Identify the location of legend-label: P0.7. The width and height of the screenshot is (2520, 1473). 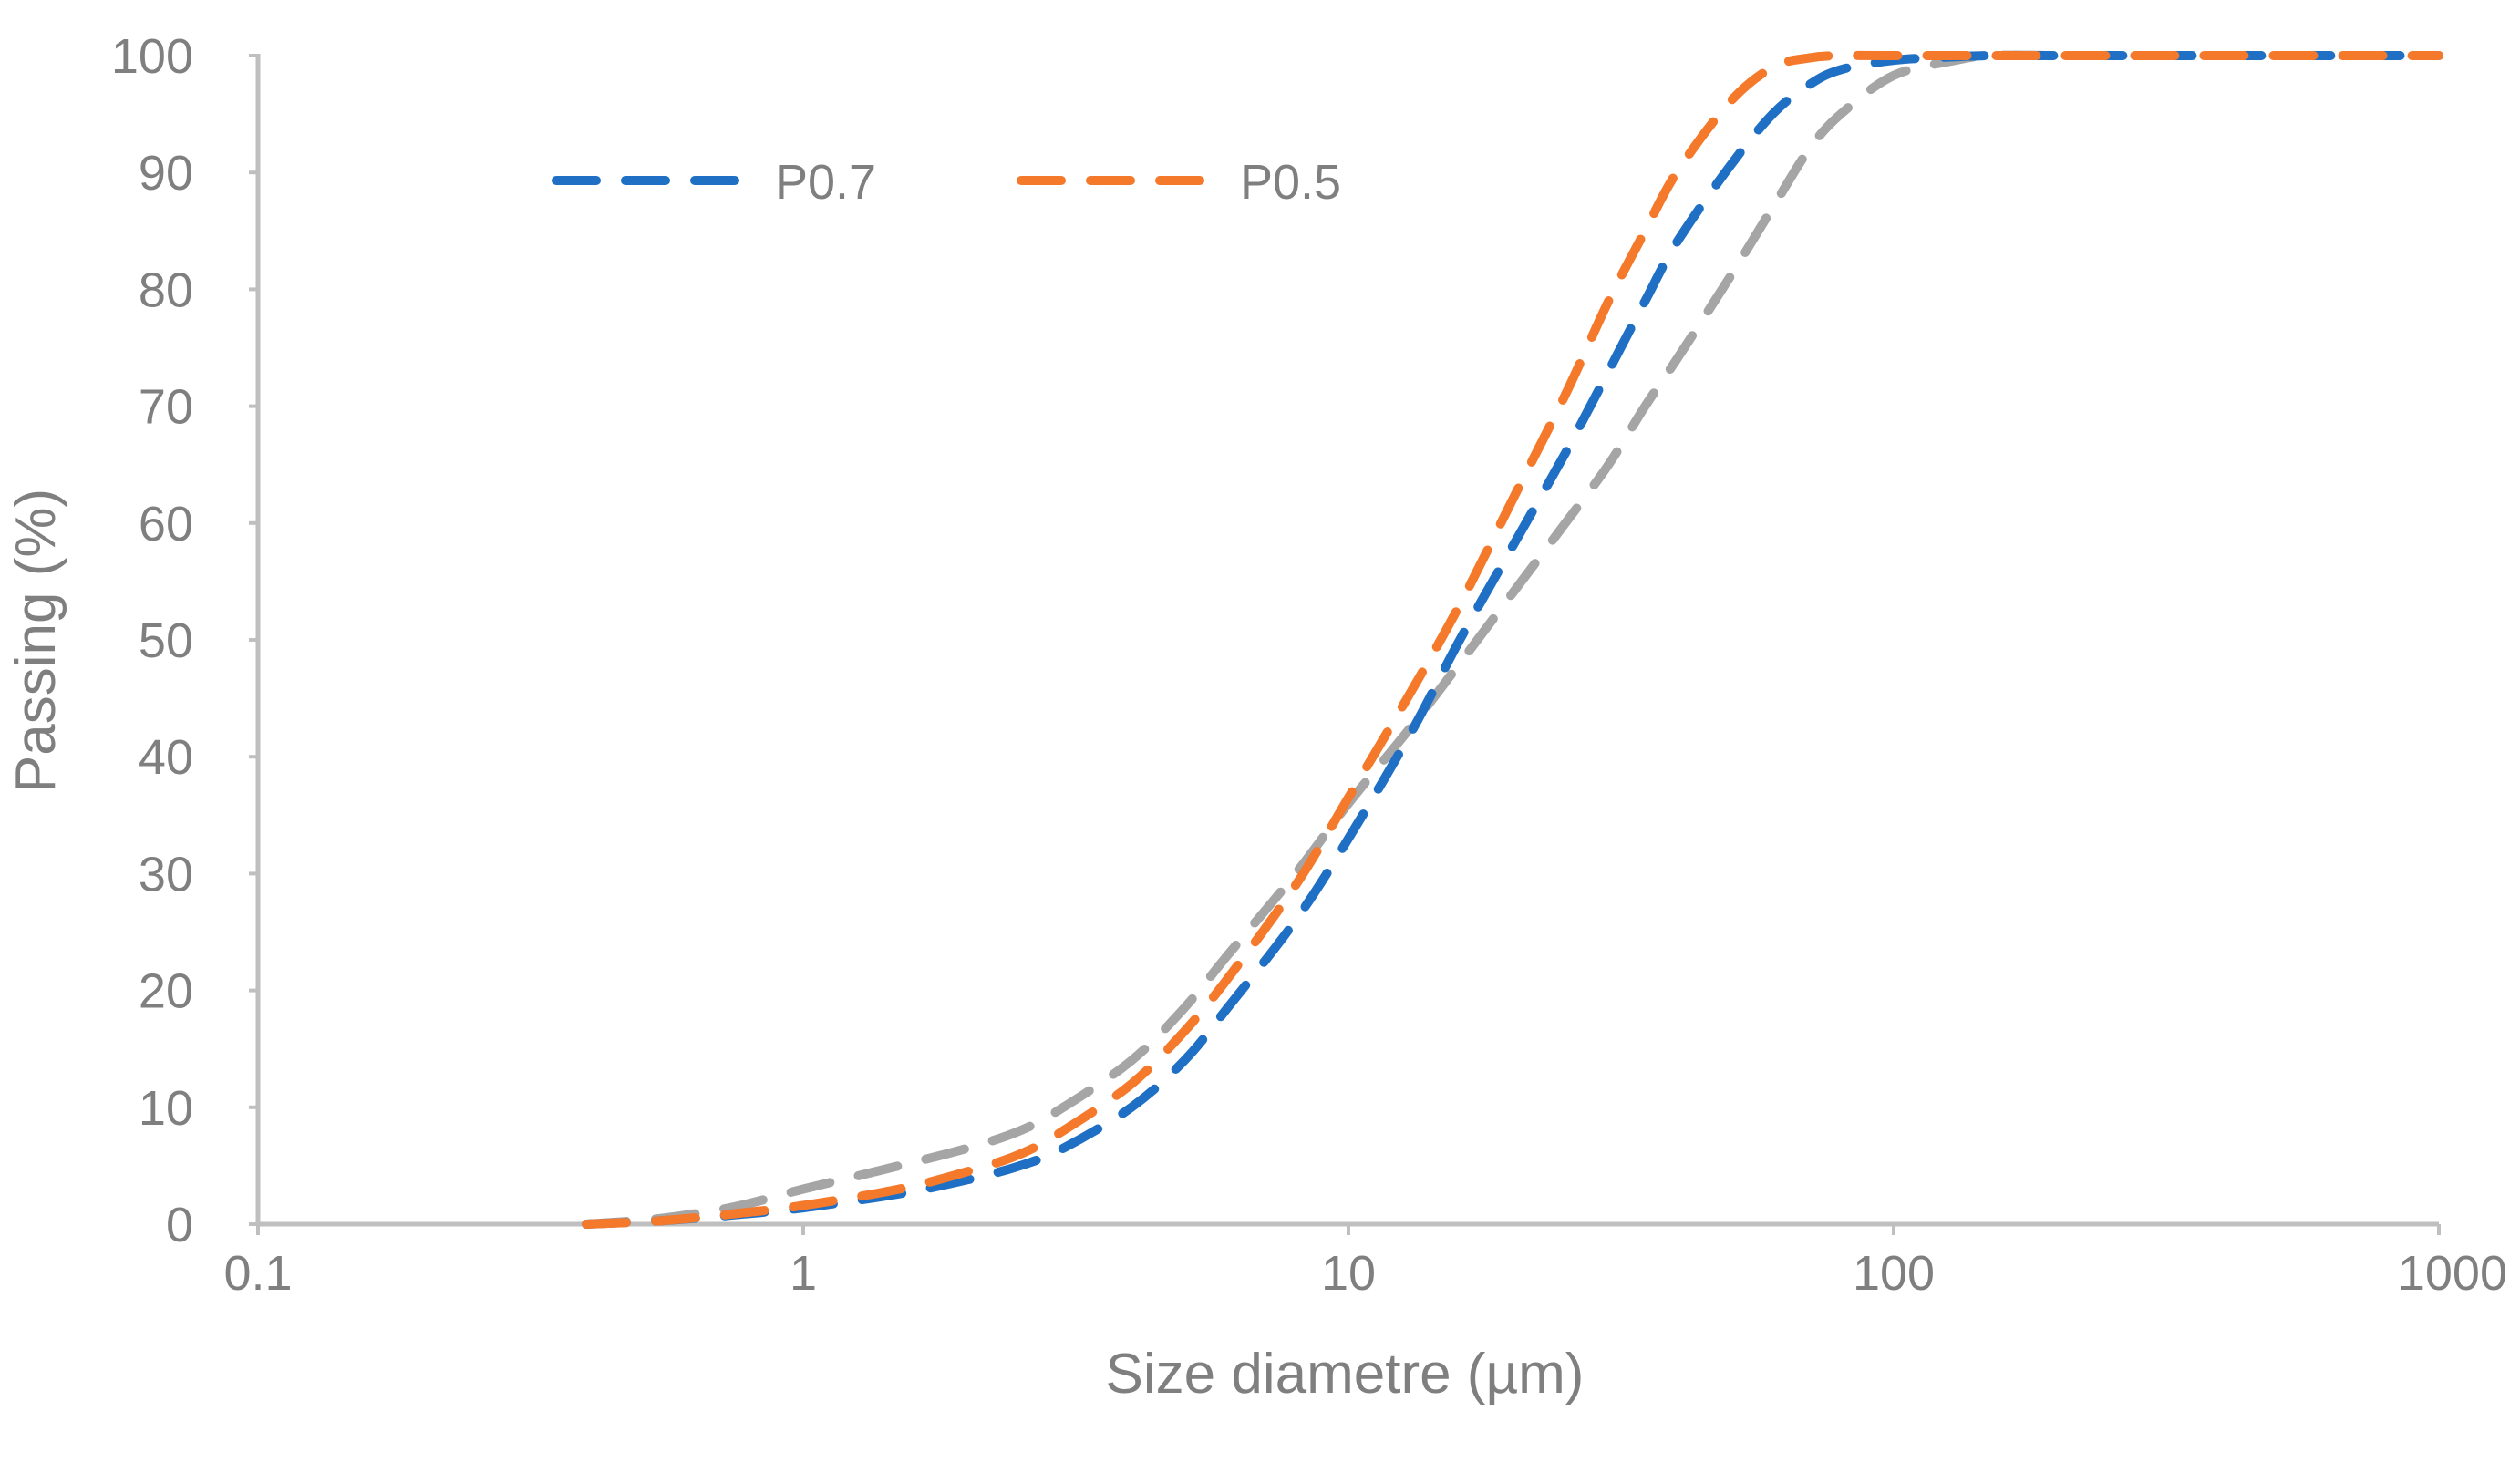
(826, 182).